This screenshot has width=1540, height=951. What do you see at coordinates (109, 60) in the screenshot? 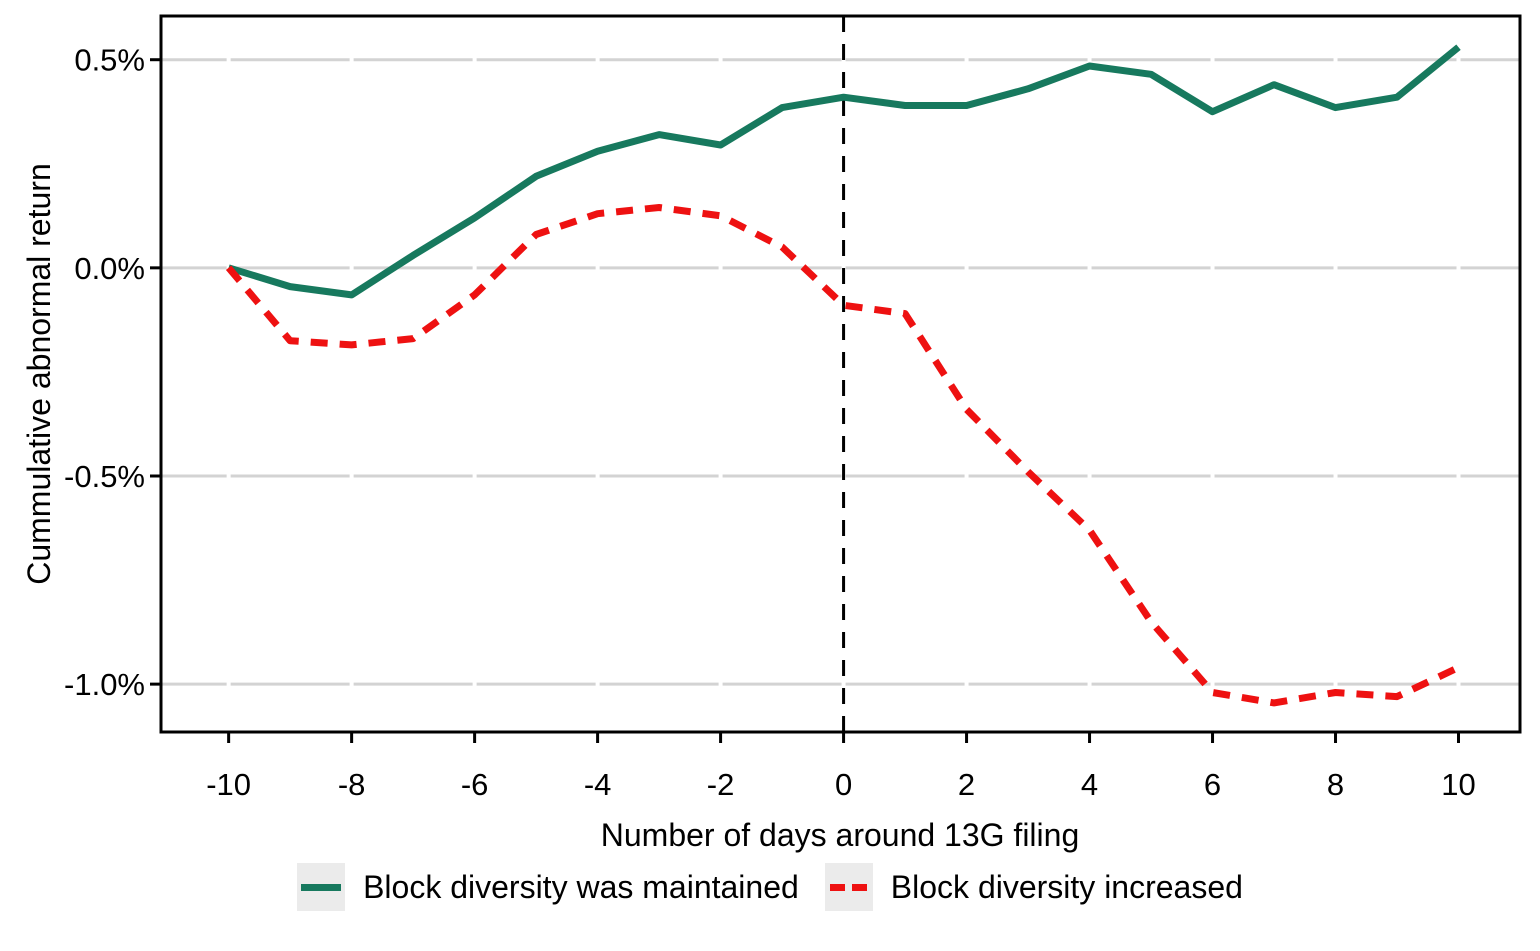
I see `y-tick-label: 0.5%` at bounding box center [109, 60].